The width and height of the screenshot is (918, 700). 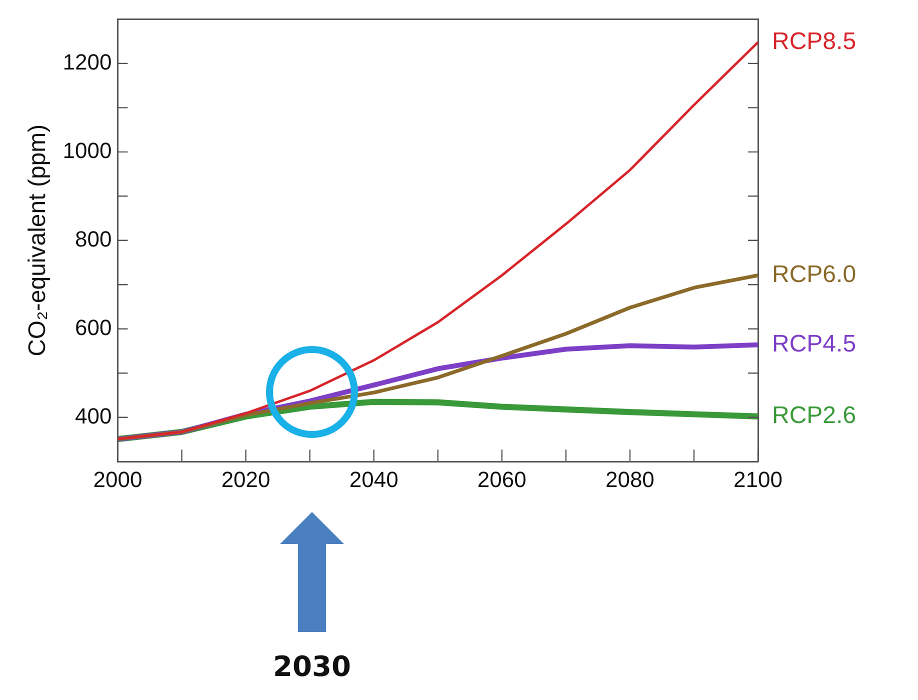 I want to click on y-tick-label: 1200, so click(x=87, y=62).